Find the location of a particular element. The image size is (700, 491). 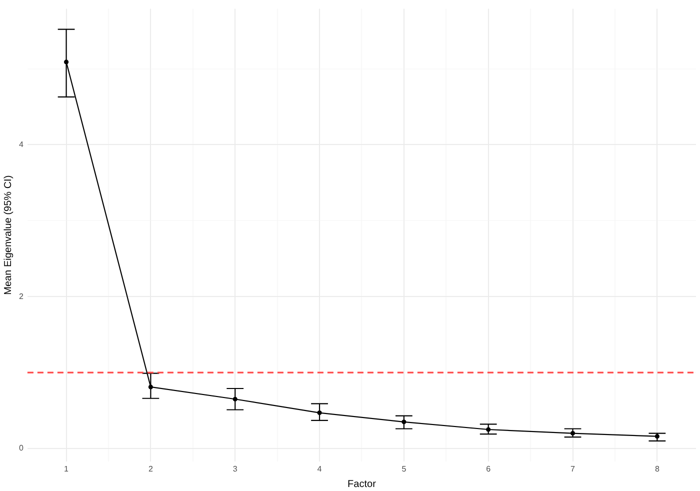

y-tick-label: 2 is located at coordinates (21, 296).